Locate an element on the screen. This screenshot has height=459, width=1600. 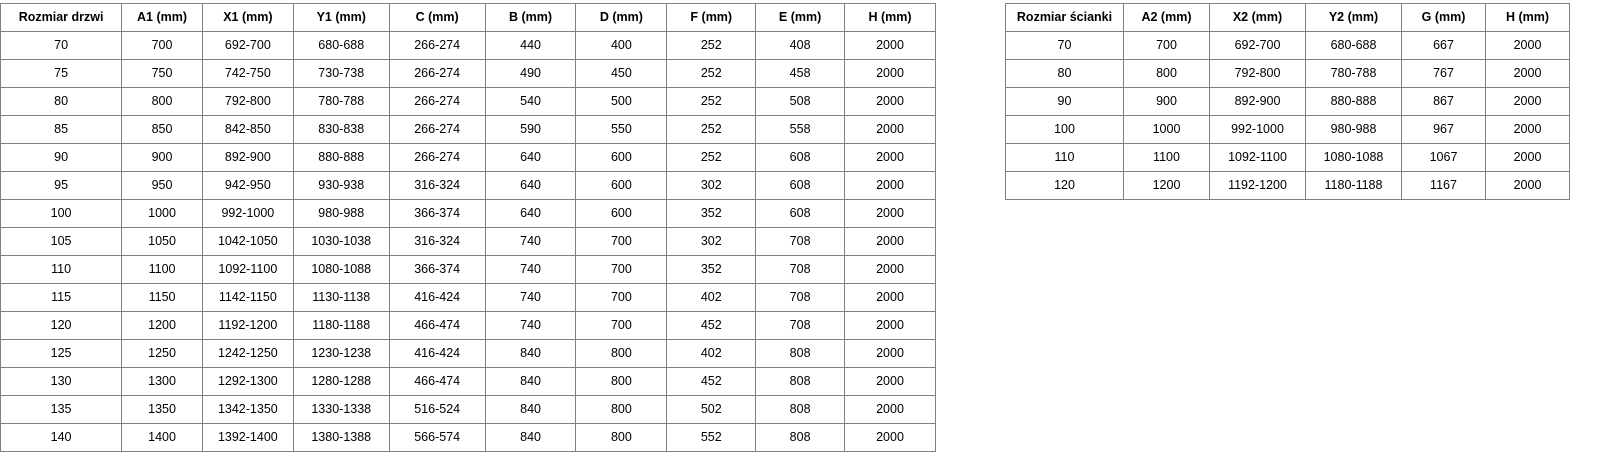
column-header-b: B (mm) is located at coordinates (530, 17).